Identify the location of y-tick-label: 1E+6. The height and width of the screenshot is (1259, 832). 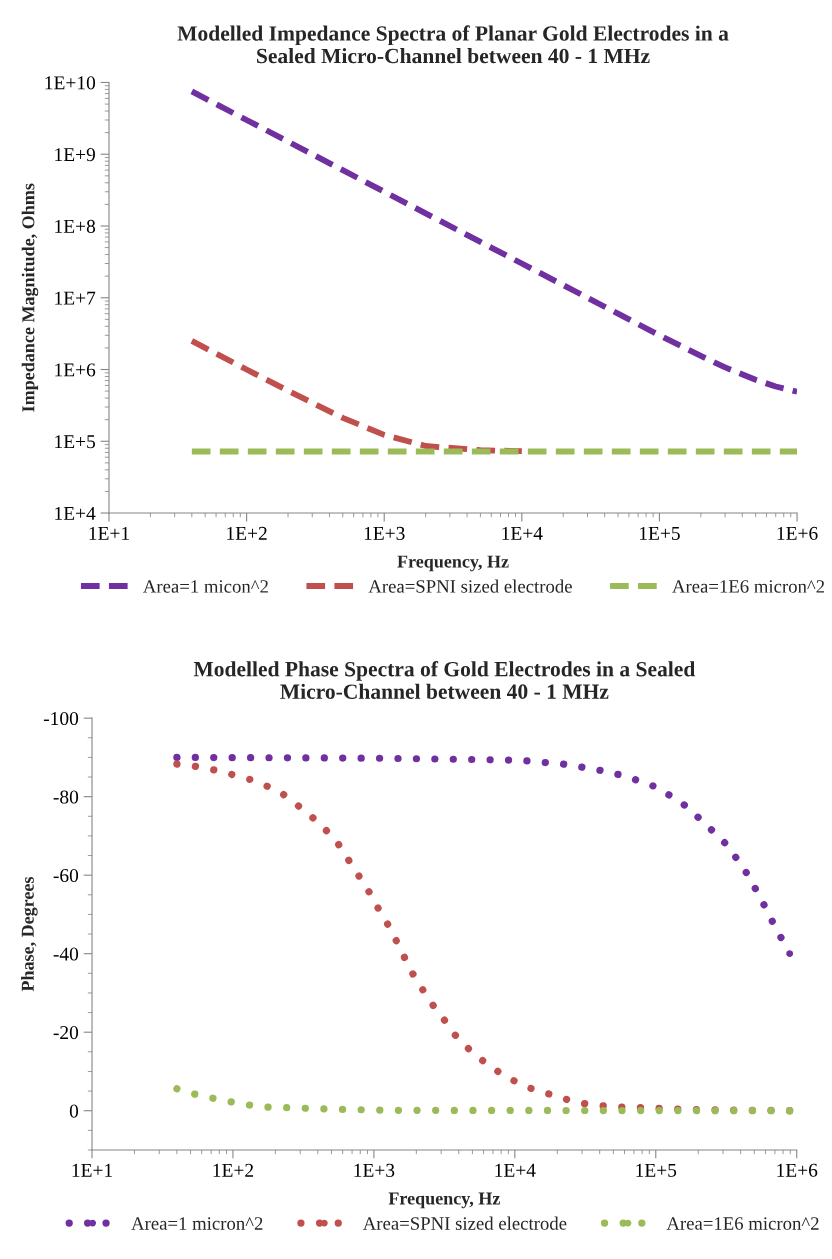
(75, 370).